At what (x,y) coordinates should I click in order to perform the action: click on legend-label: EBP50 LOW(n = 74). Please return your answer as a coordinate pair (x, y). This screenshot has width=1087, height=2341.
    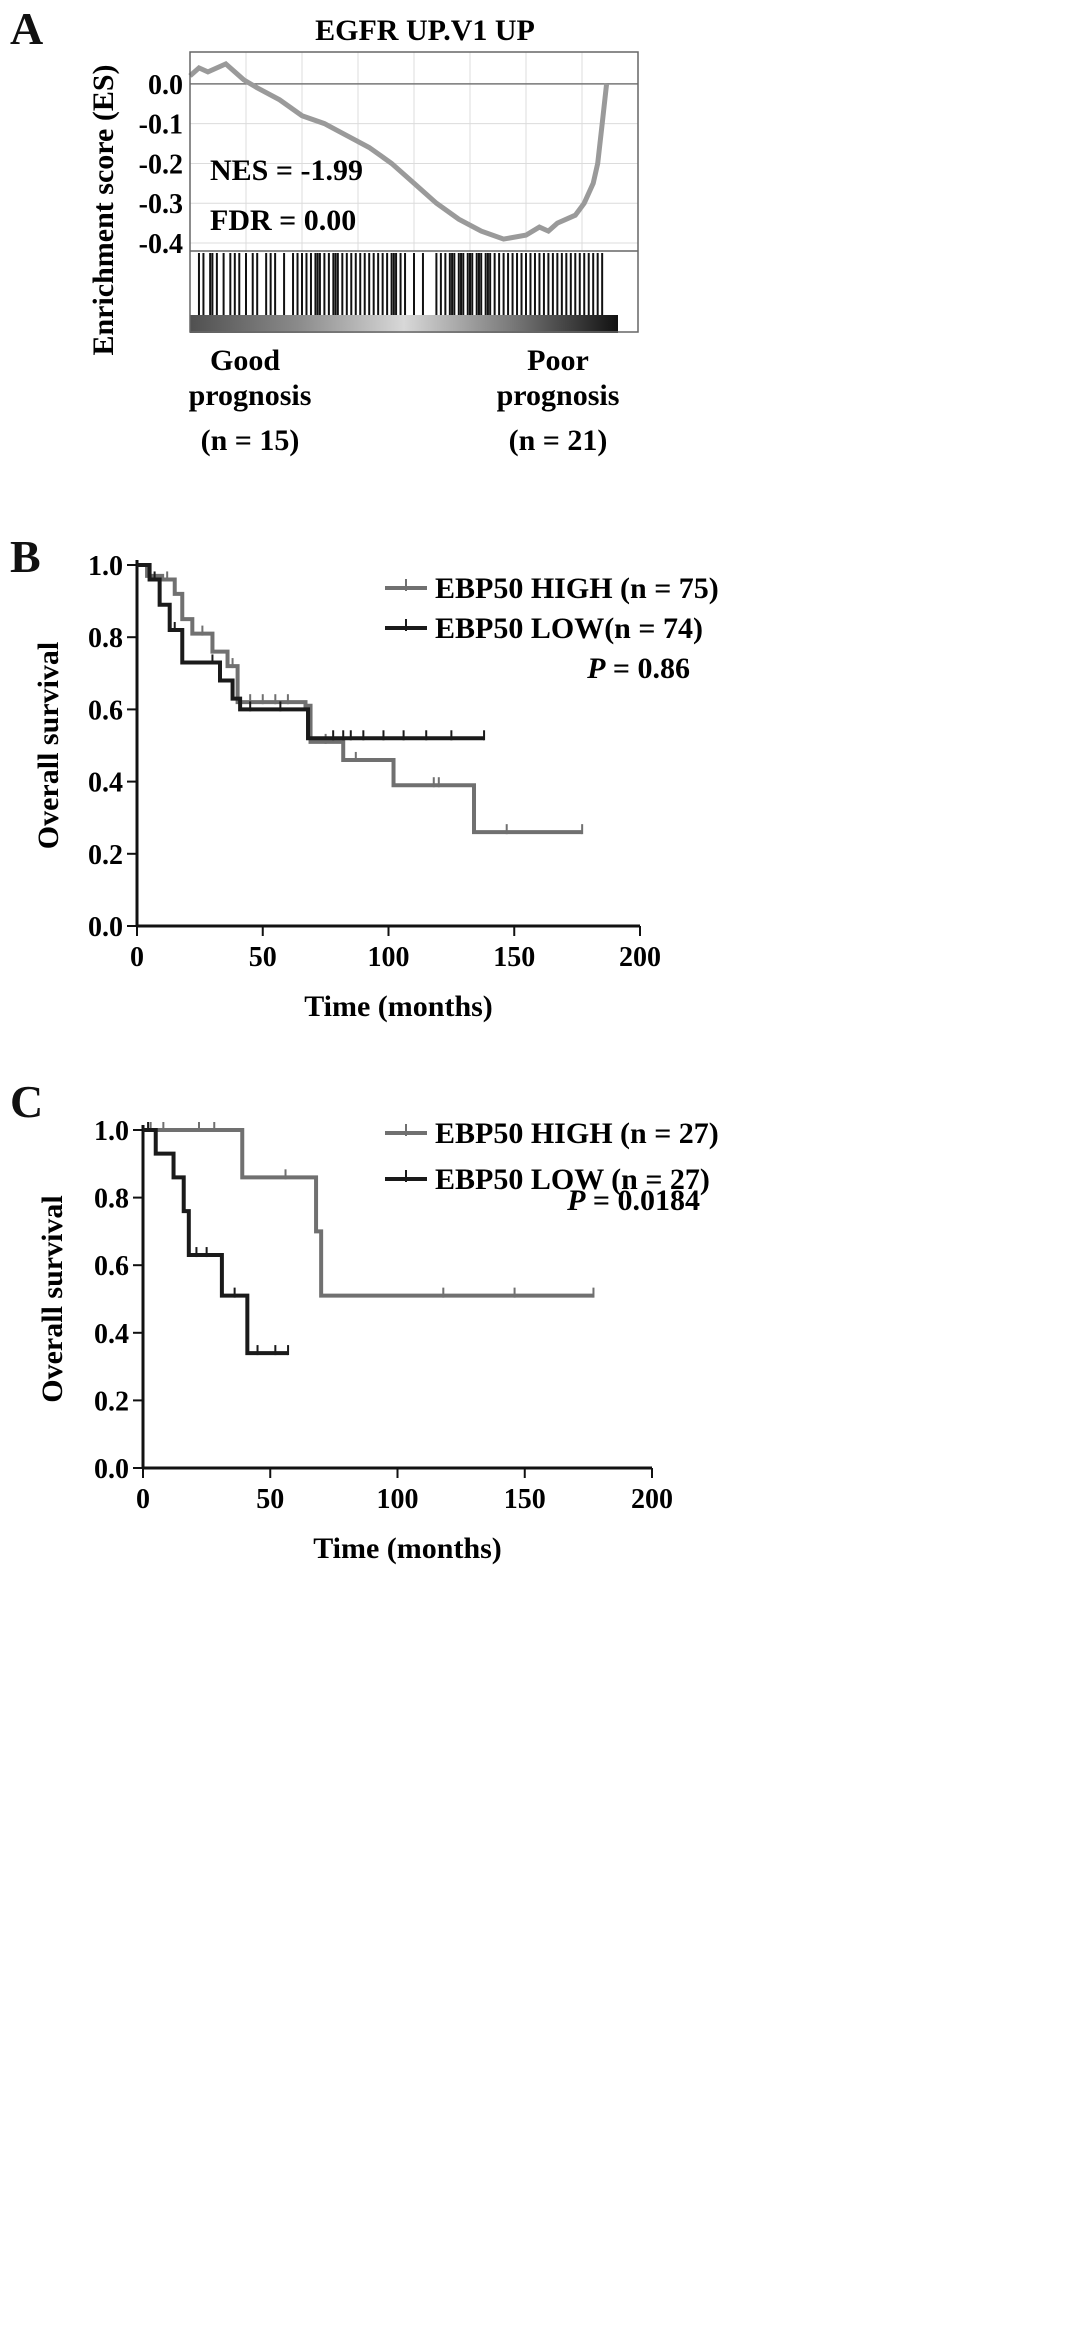
    Looking at the image, I should click on (569, 628).